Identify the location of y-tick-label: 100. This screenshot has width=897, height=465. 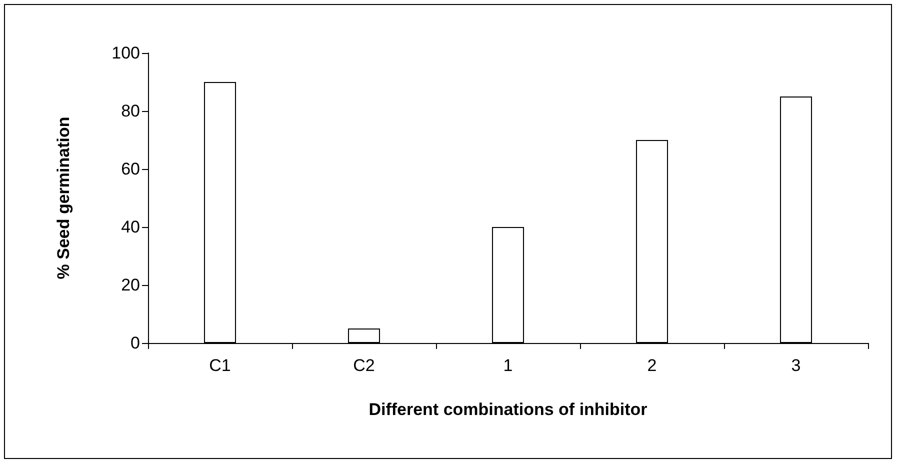
(126, 53).